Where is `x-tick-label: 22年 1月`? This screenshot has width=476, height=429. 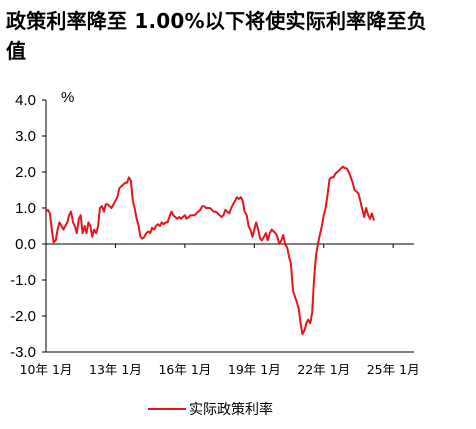
x-tick-label: 22年 1月 is located at coordinates (323, 369).